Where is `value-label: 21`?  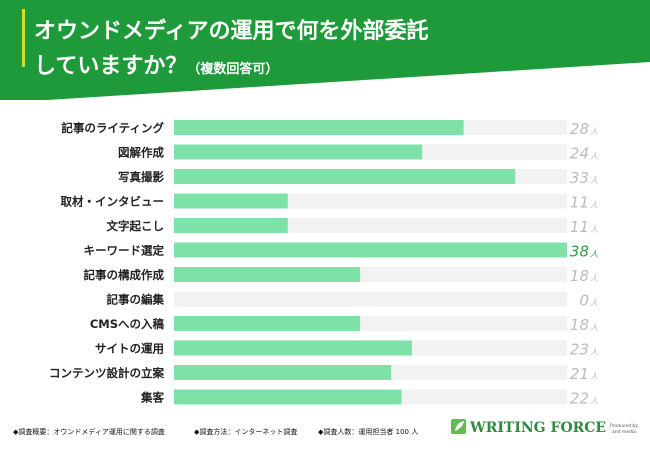
value-label: 21 is located at coordinates (579, 374).